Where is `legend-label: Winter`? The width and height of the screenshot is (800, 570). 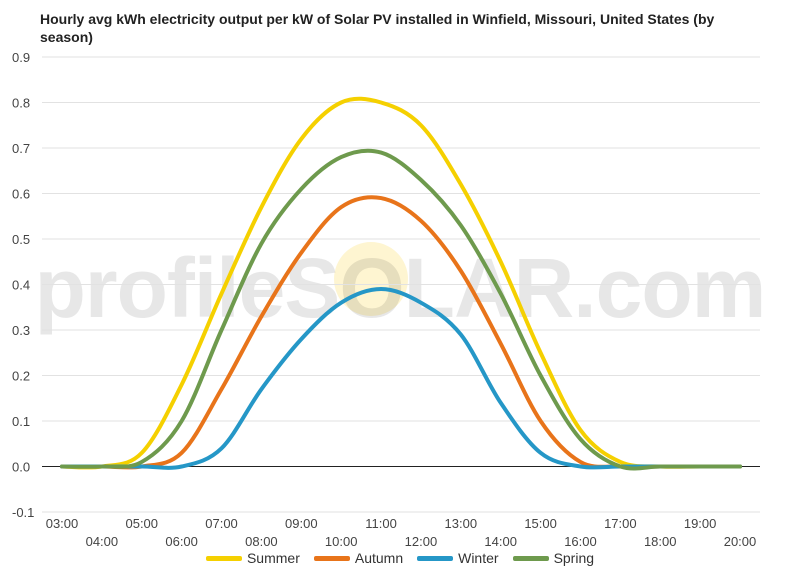
legend-label: Winter is located at coordinates (478, 558).